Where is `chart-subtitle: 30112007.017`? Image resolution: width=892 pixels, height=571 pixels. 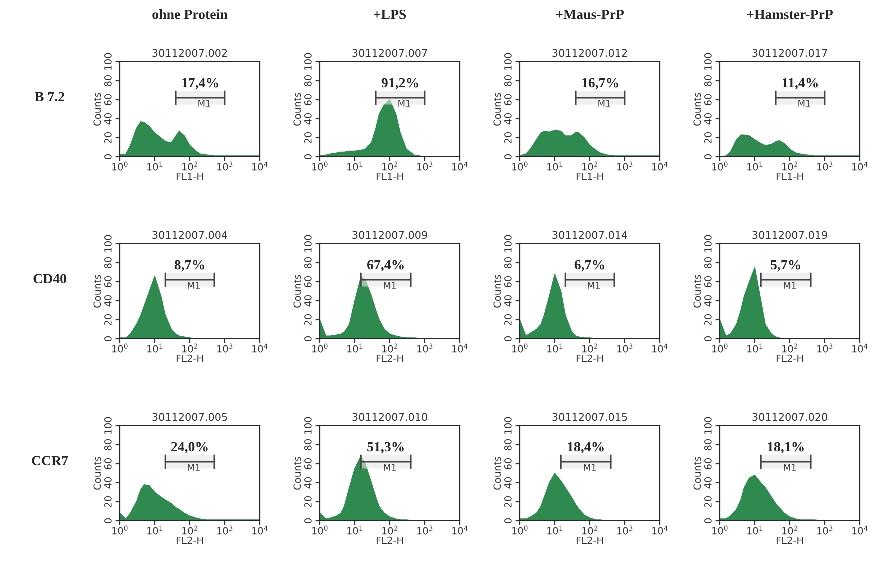
chart-subtitle: 30112007.017 is located at coordinates (790, 53).